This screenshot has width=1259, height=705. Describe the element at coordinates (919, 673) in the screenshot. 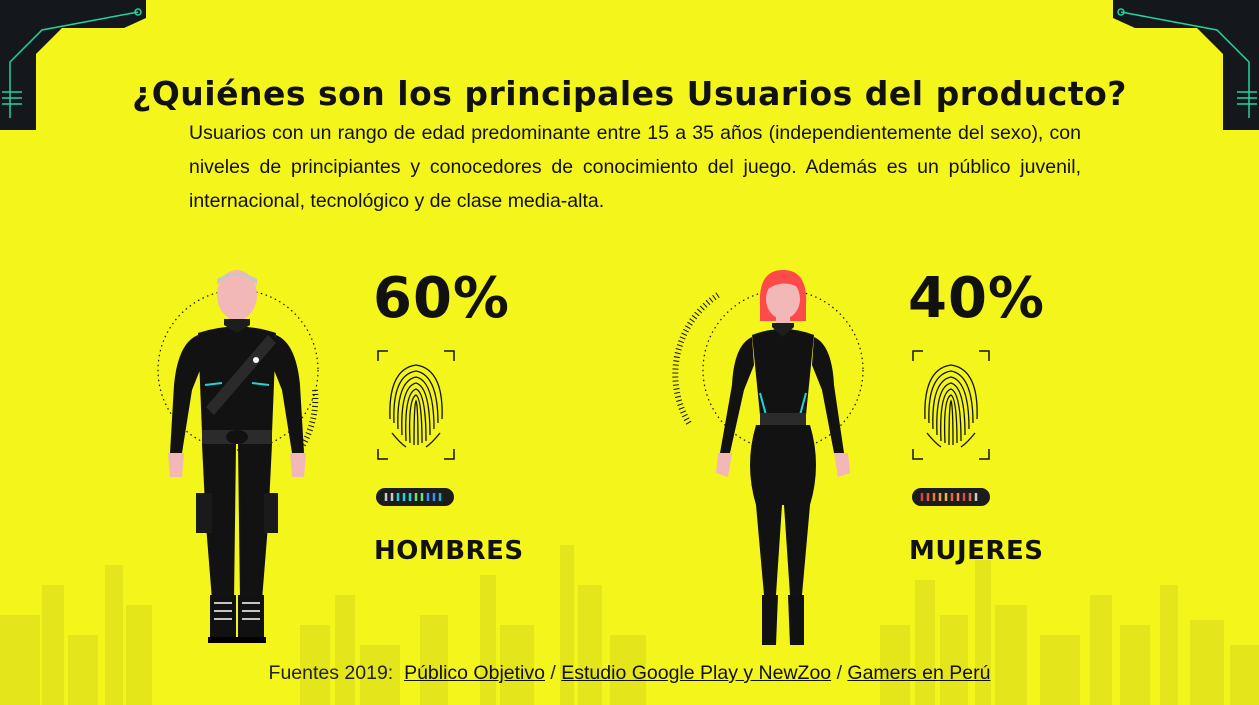

I see `source-link-gamers-peru: Gamers en Perú` at that location.